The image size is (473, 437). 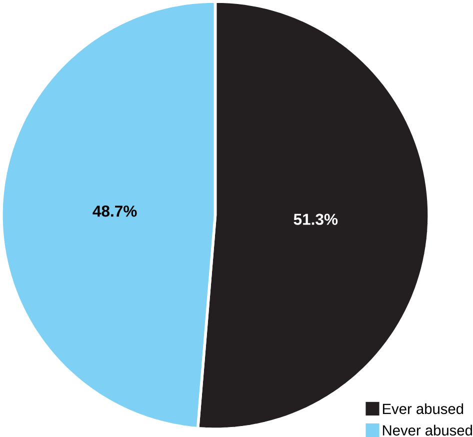 What do you see at coordinates (423, 408) in the screenshot?
I see `legend-label: Ever abused` at bounding box center [423, 408].